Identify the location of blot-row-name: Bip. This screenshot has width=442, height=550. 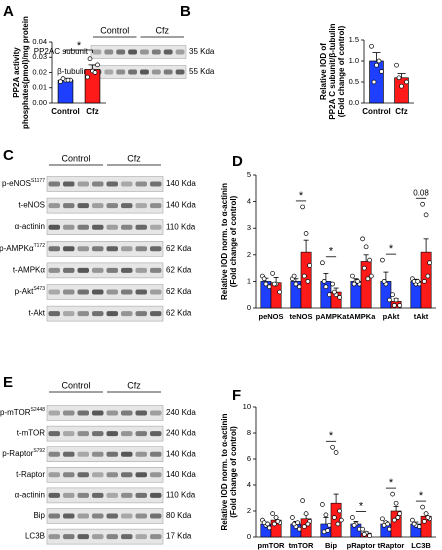
(39, 515).